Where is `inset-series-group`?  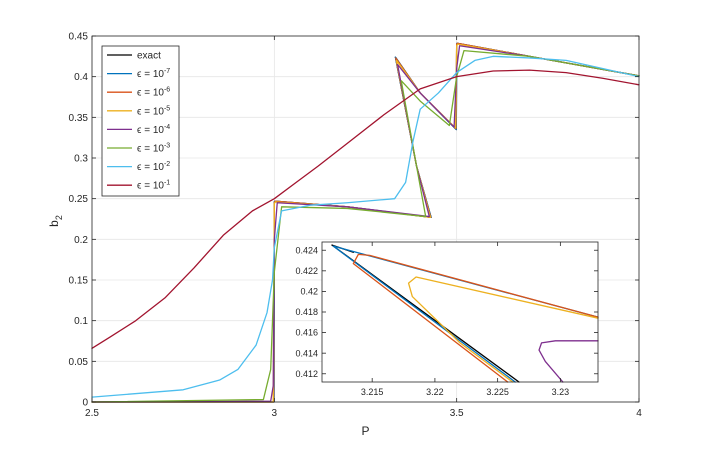
inset-series-group is located at coordinates (465, 313).